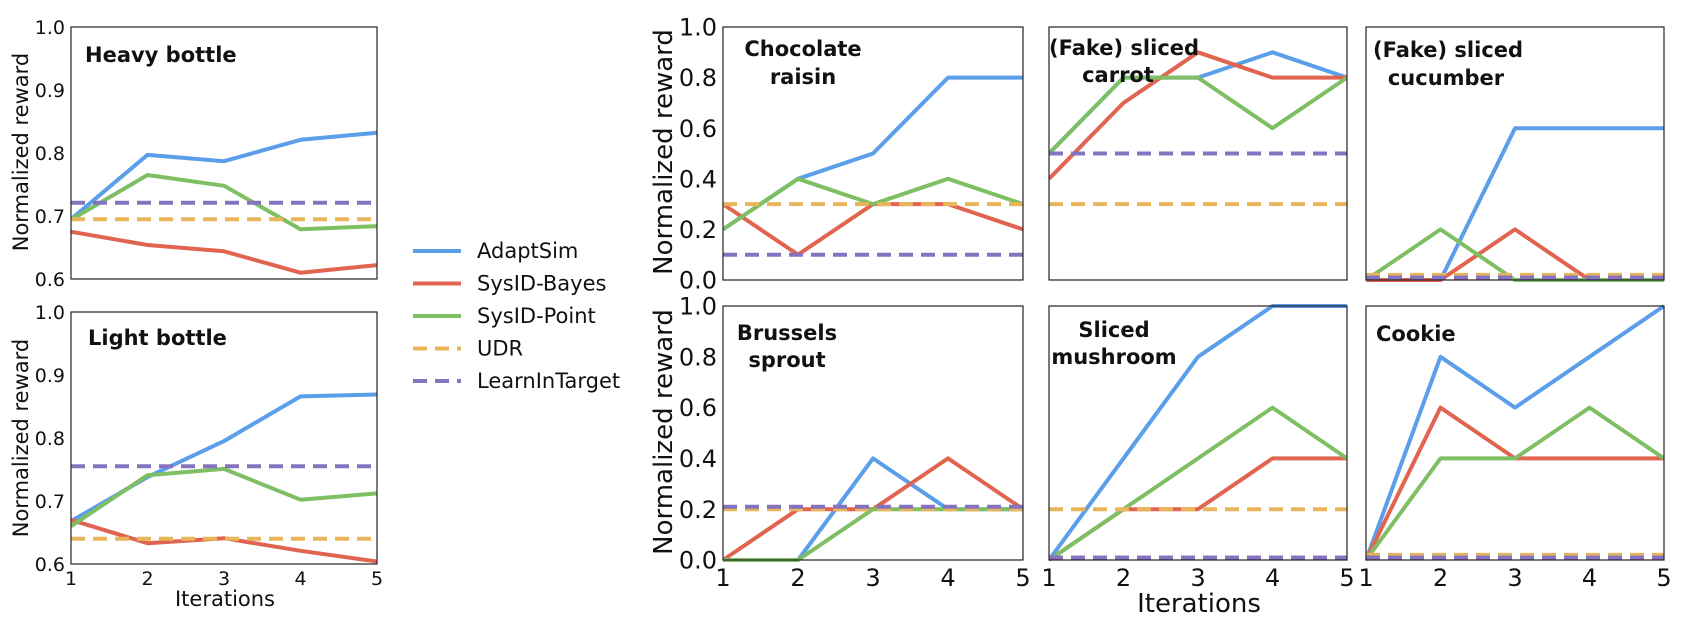  Describe the element at coordinates (541, 284) in the screenshot. I see `legend-label: SysID-Bayes` at that location.